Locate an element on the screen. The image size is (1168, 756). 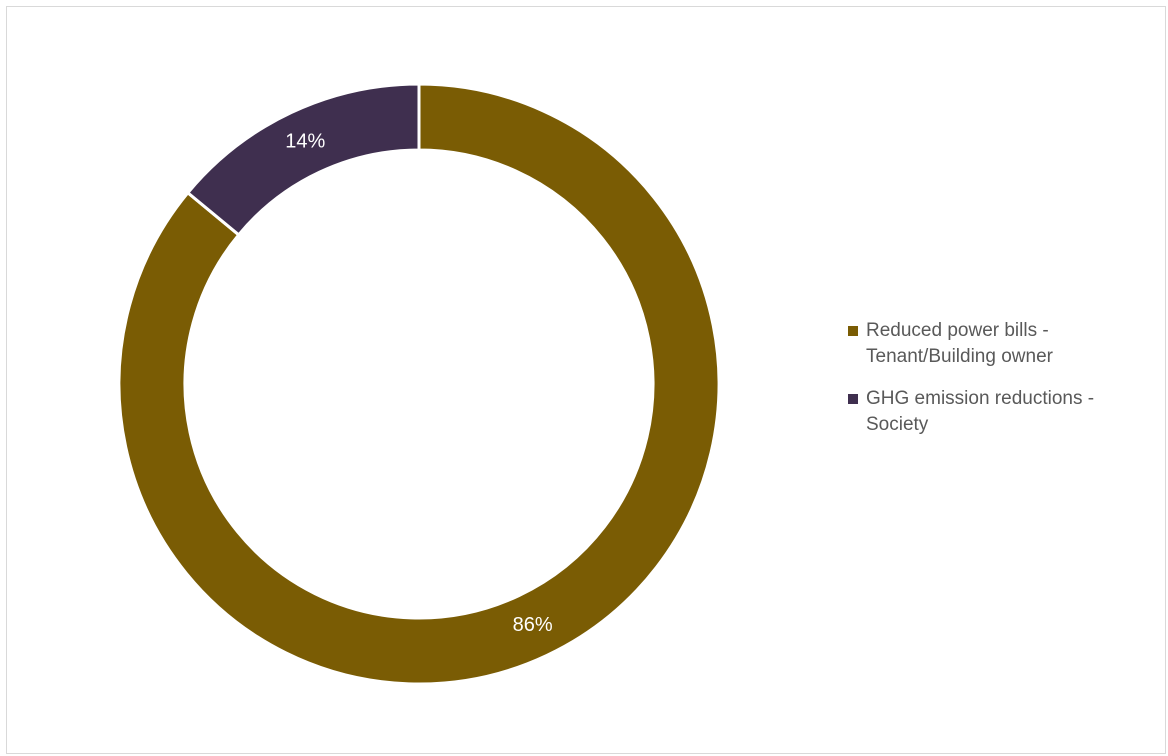
data-label-ghg-emission-reductions: 14% is located at coordinates (305, 142).